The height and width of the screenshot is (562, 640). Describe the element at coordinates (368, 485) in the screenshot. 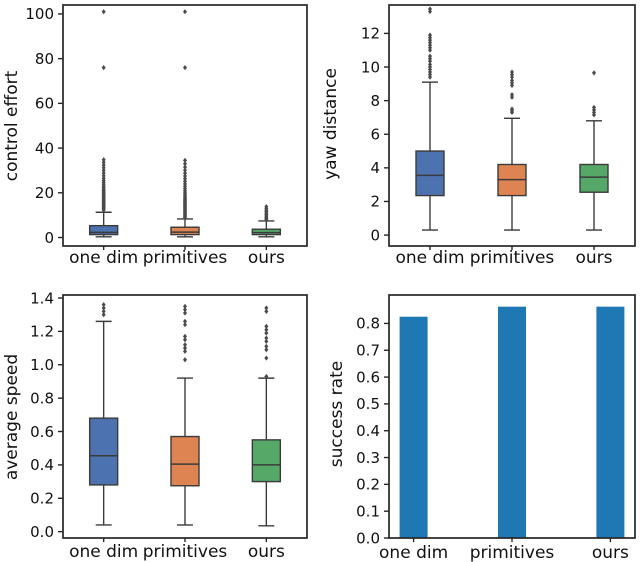

I see `y-tick-label: 0.2` at that location.